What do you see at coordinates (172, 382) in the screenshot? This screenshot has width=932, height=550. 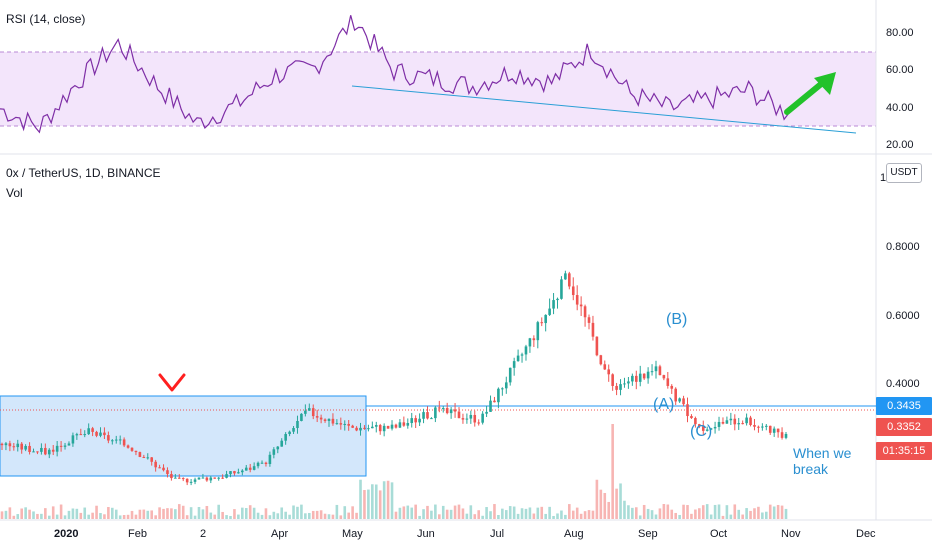 I see `red-v-marker` at bounding box center [172, 382].